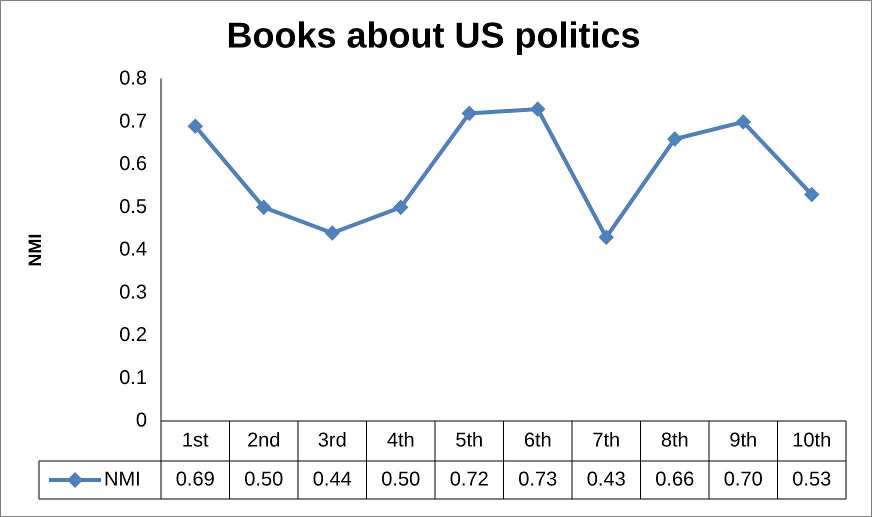 The width and height of the screenshot is (872, 517). I want to click on data-label: 0.70, so click(743, 479).